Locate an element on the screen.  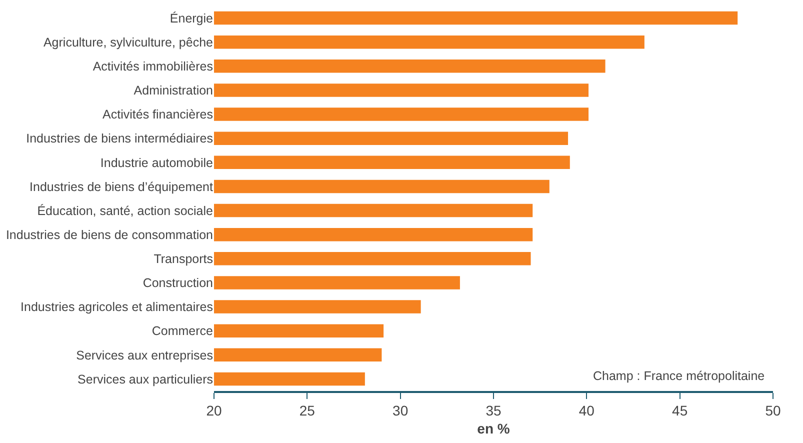
x-tick-label: 40 is located at coordinates (586, 410).